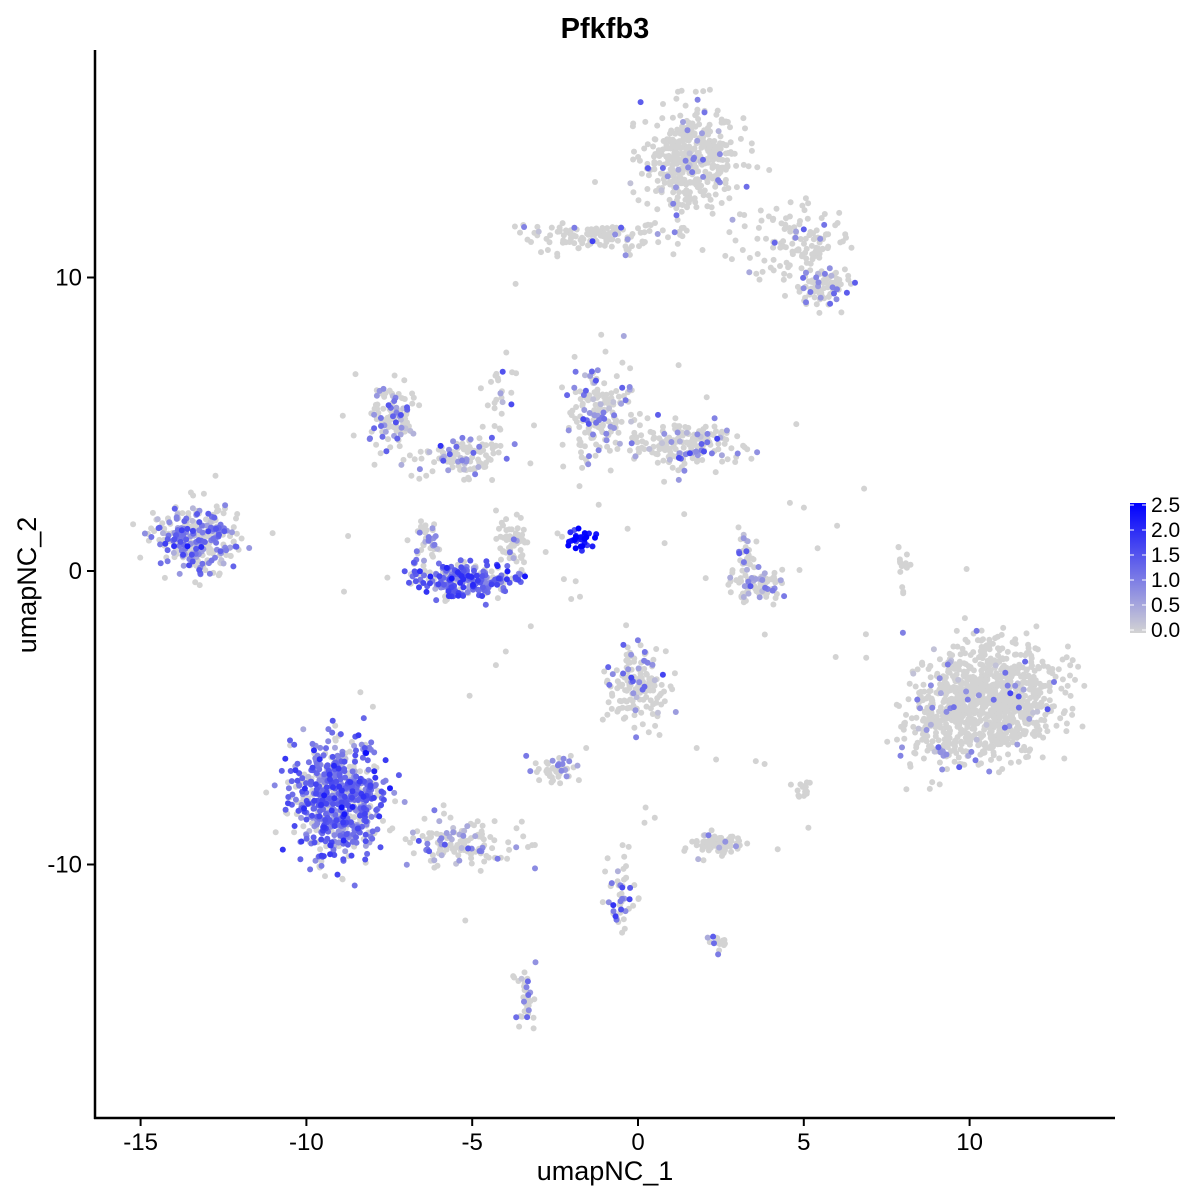  What do you see at coordinates (553, 1137) in the screenshot?
I see `x-axis-ticks: -15 -10 -5 0 5 10` at bounding box center [553, 1137].